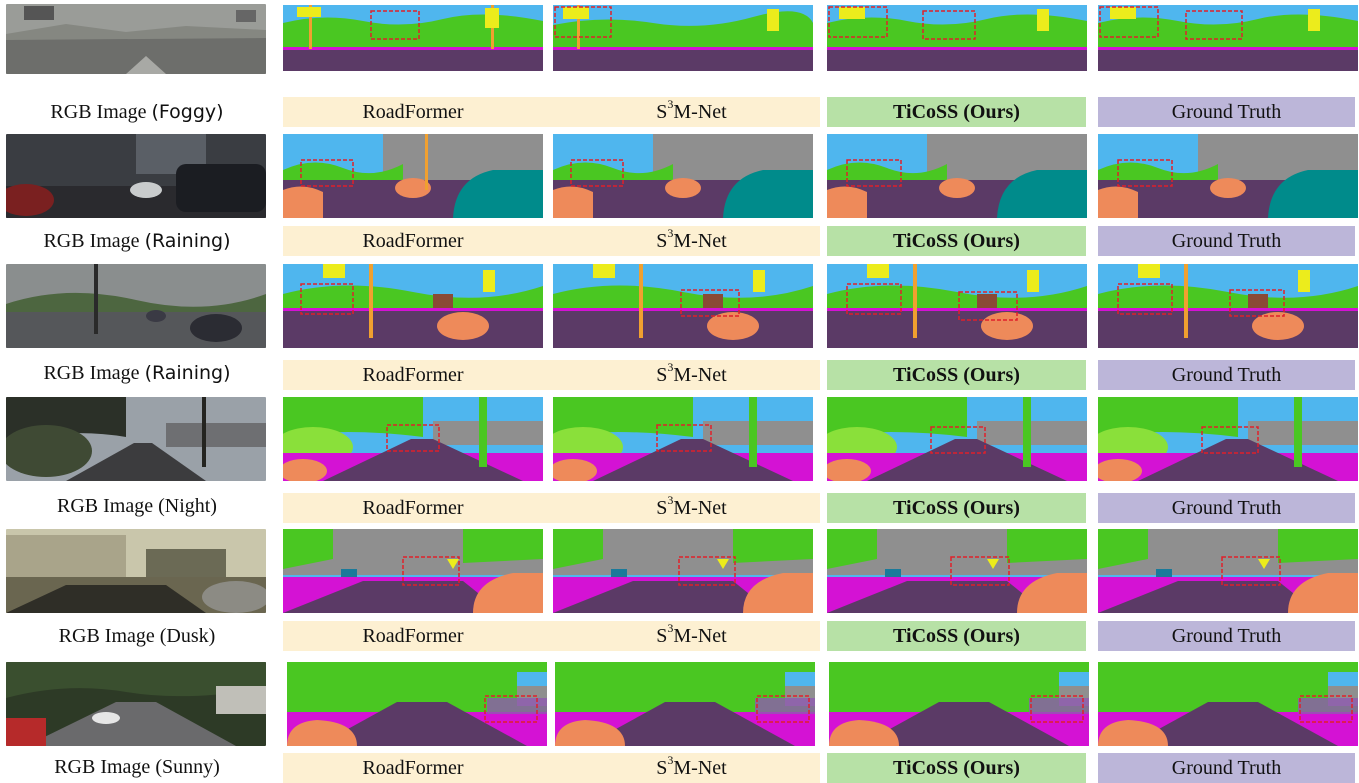  Describe the element at coordinates (136, 439) in the screenshot. I see `rgb-image-night` at that location.